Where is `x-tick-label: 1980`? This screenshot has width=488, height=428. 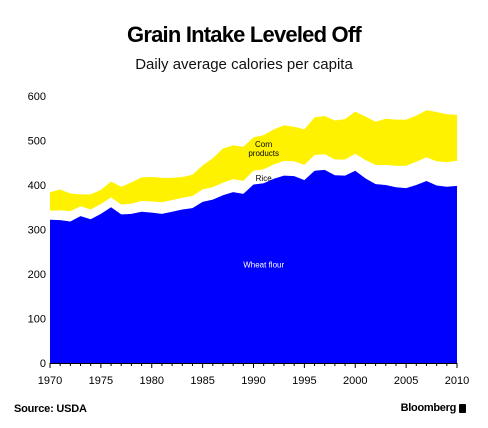
x-tick-label: 1980 is located at coordinates (152, 381).